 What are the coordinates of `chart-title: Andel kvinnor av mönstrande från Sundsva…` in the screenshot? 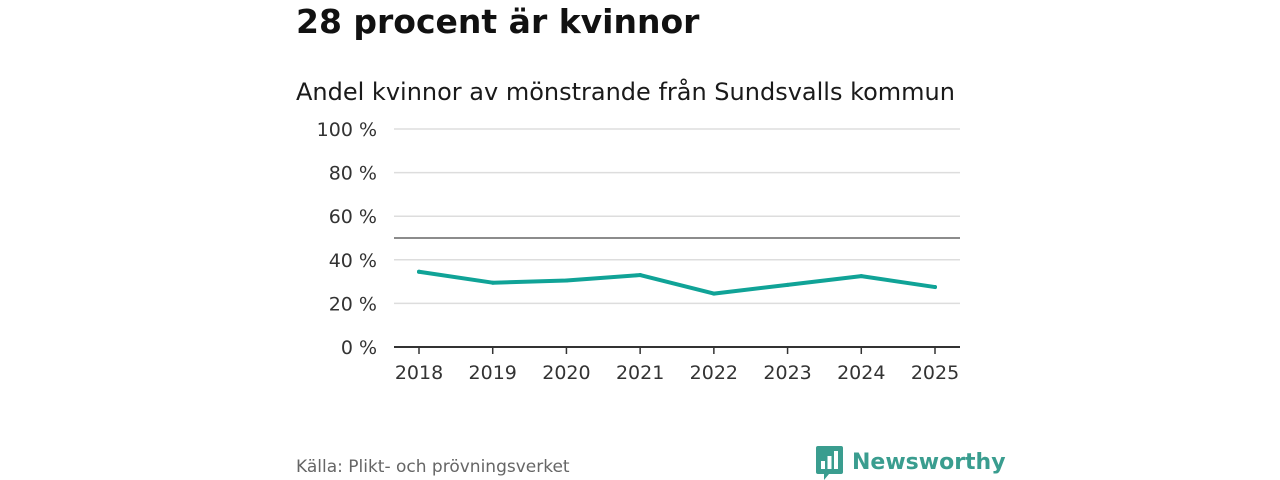 It's located at (625, 92).